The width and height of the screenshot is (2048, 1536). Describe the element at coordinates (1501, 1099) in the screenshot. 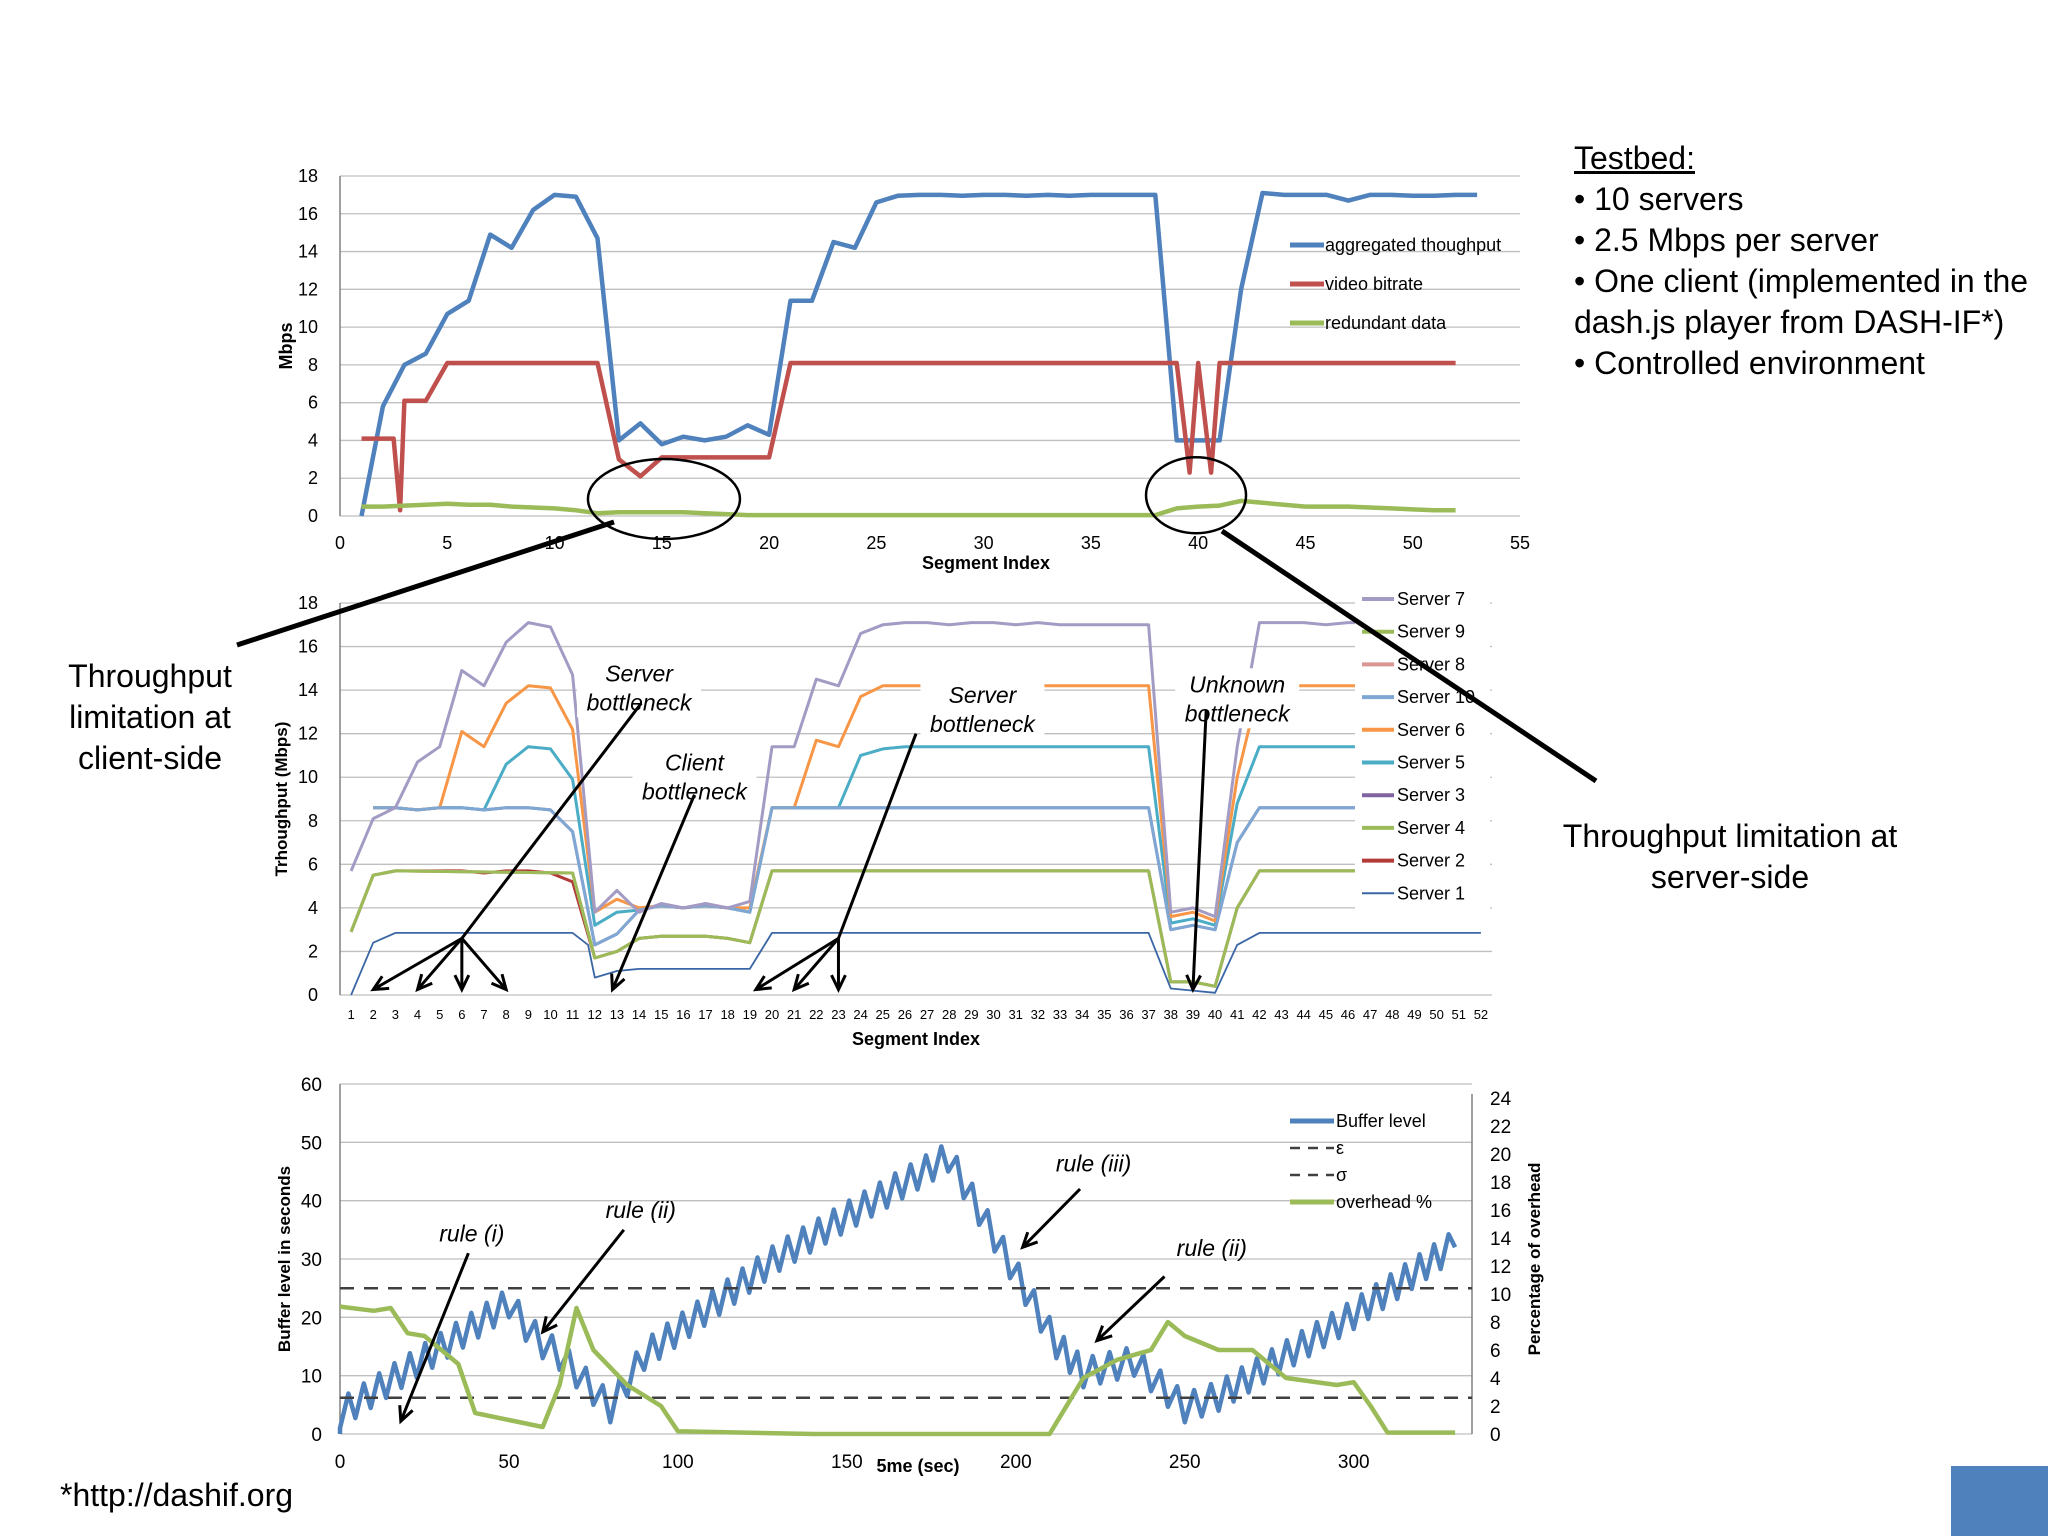

I see `y2-tick-label: 24` at that location.